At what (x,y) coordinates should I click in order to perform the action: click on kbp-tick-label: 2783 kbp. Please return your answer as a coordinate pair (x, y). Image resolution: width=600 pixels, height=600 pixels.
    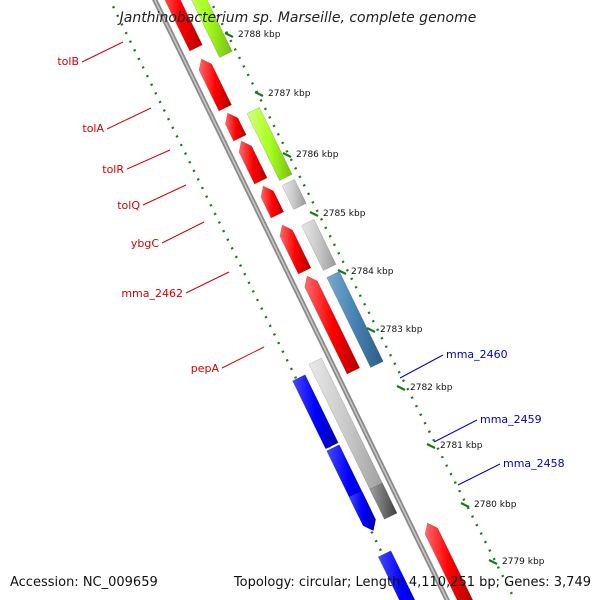
    Looking at the image, I should click on (401, 330).